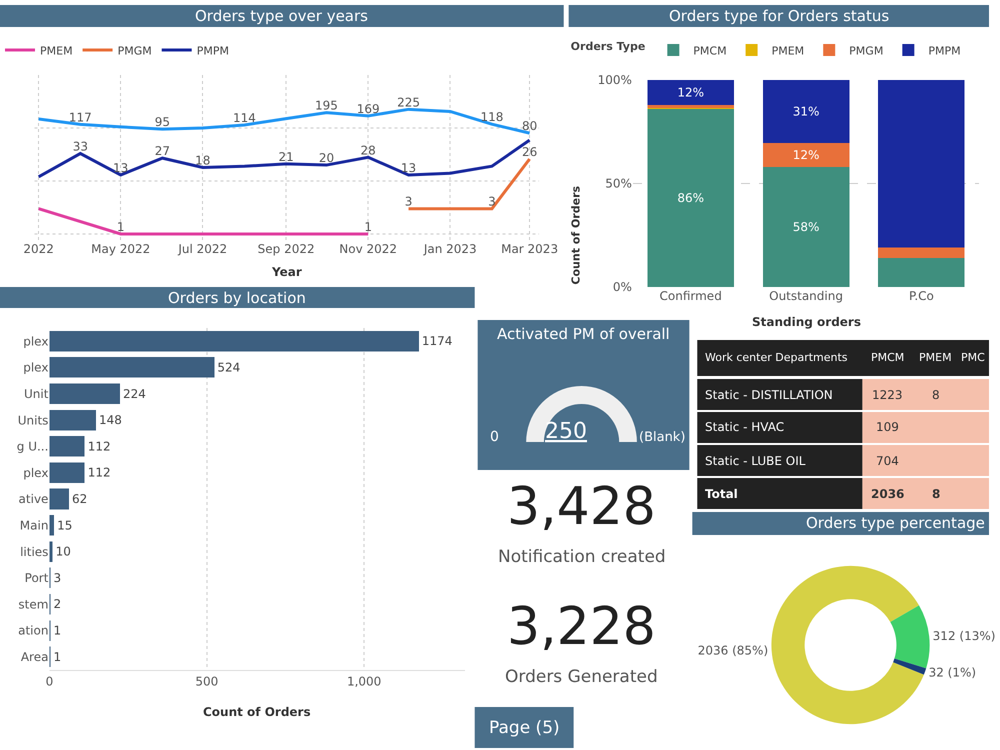 This screenshot has width=1000, height=750. Describe the element at coordinates (887, 494) in the screenshot. I see `text: 2036` at that location.